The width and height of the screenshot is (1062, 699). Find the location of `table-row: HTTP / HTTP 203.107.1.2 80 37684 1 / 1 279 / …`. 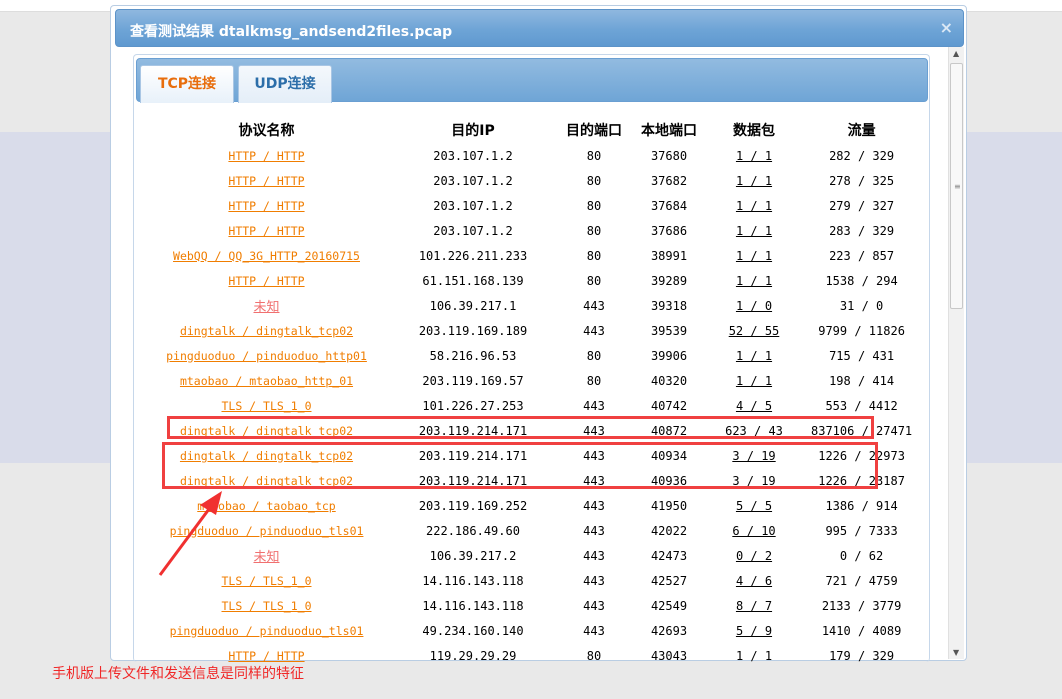

table-row: HTTP / HTTP 203.107.1.2 80 37684 1 / 1 279 / … is located at coordinates (523, 205).